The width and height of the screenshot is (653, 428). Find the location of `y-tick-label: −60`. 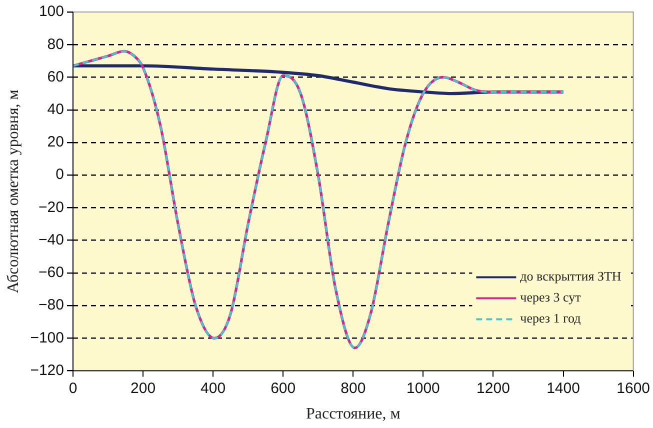

y-tick-label: −60 is located at coordinates (51, 273).